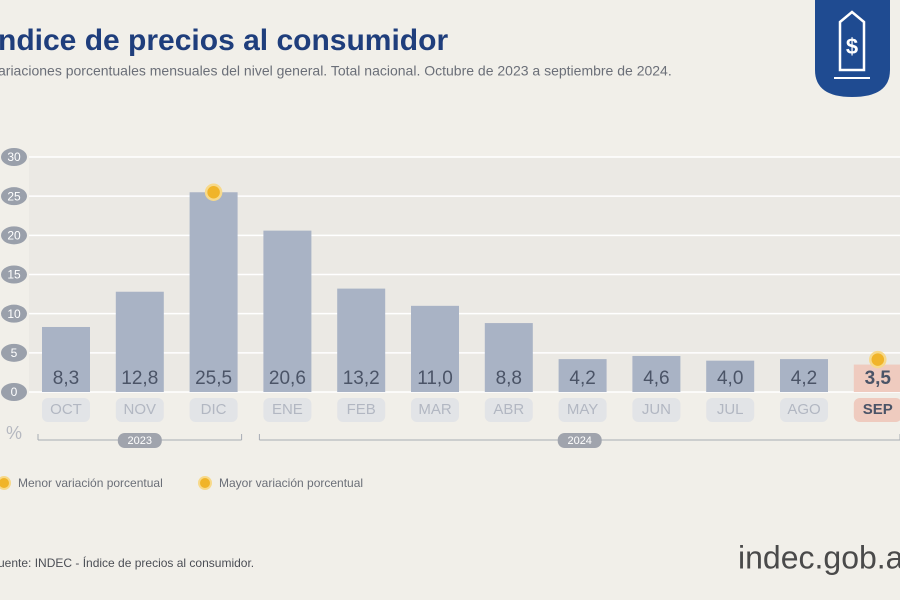 The image size is (900, 600). I want to click on legend-label: Mayor variación porcentual, so click(291, 483).